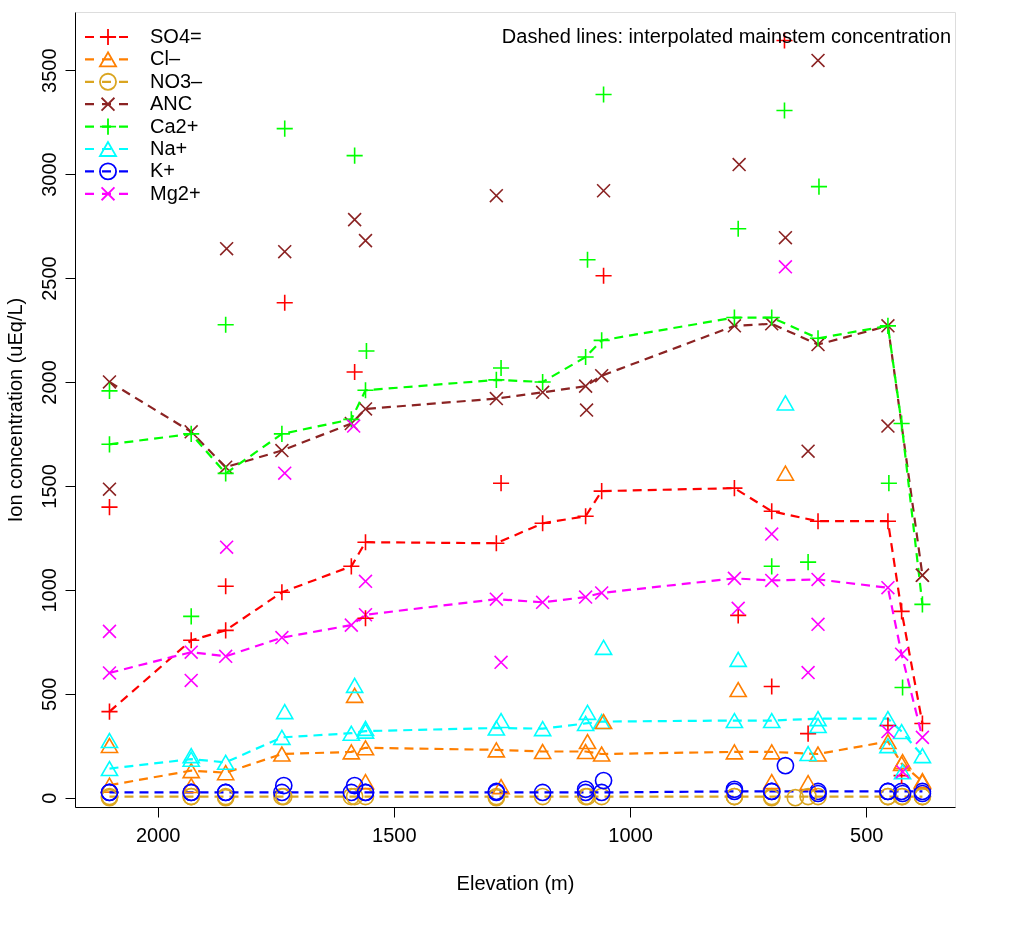  I want to click on x-tick-label: 2000, so click(158, 834).